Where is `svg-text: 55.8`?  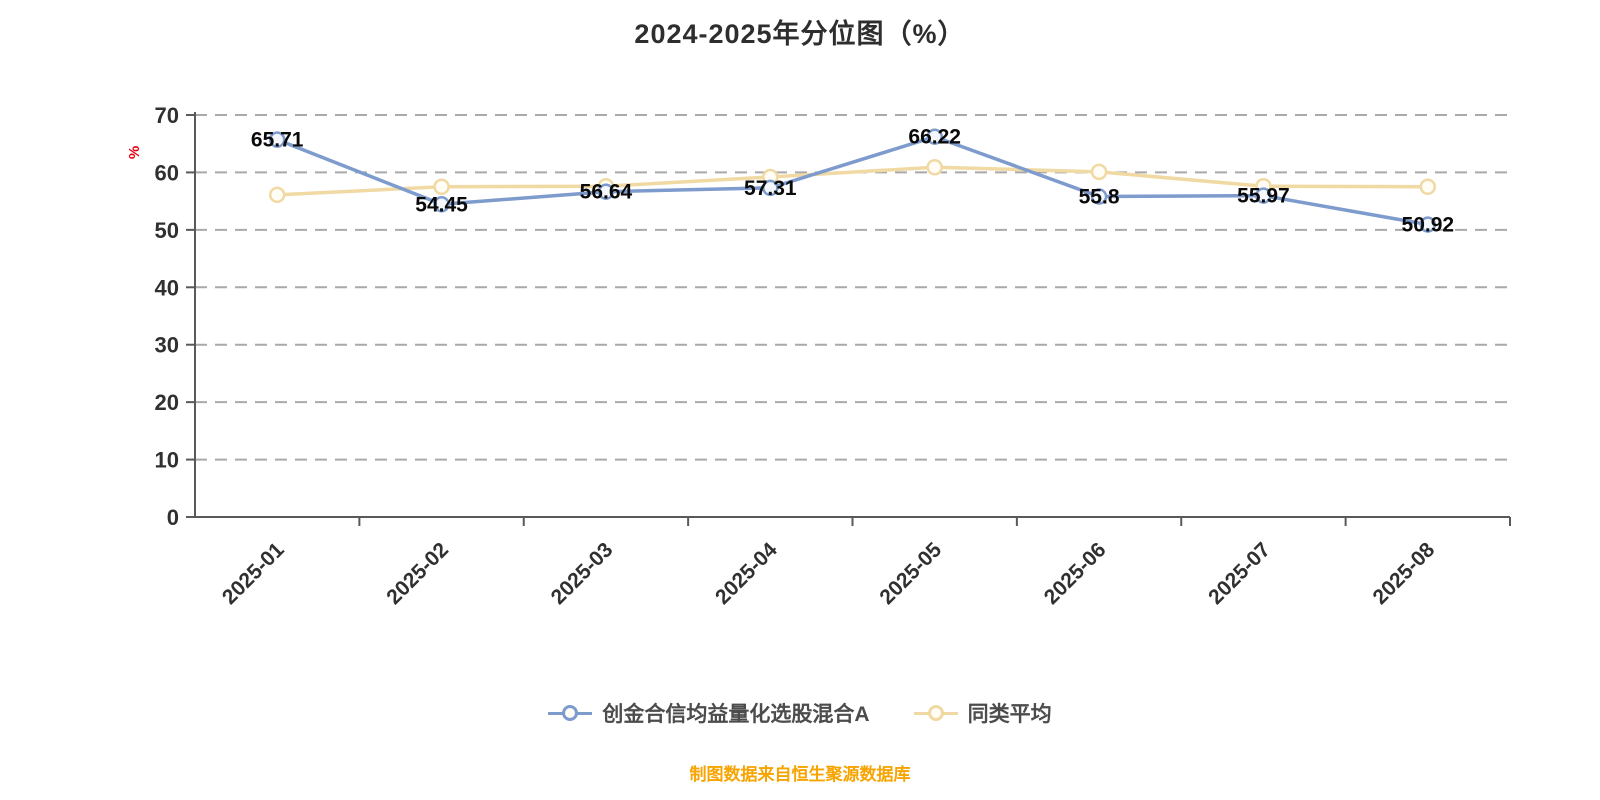 svg-text: 55.8 is located at coordinates (1099, 197).